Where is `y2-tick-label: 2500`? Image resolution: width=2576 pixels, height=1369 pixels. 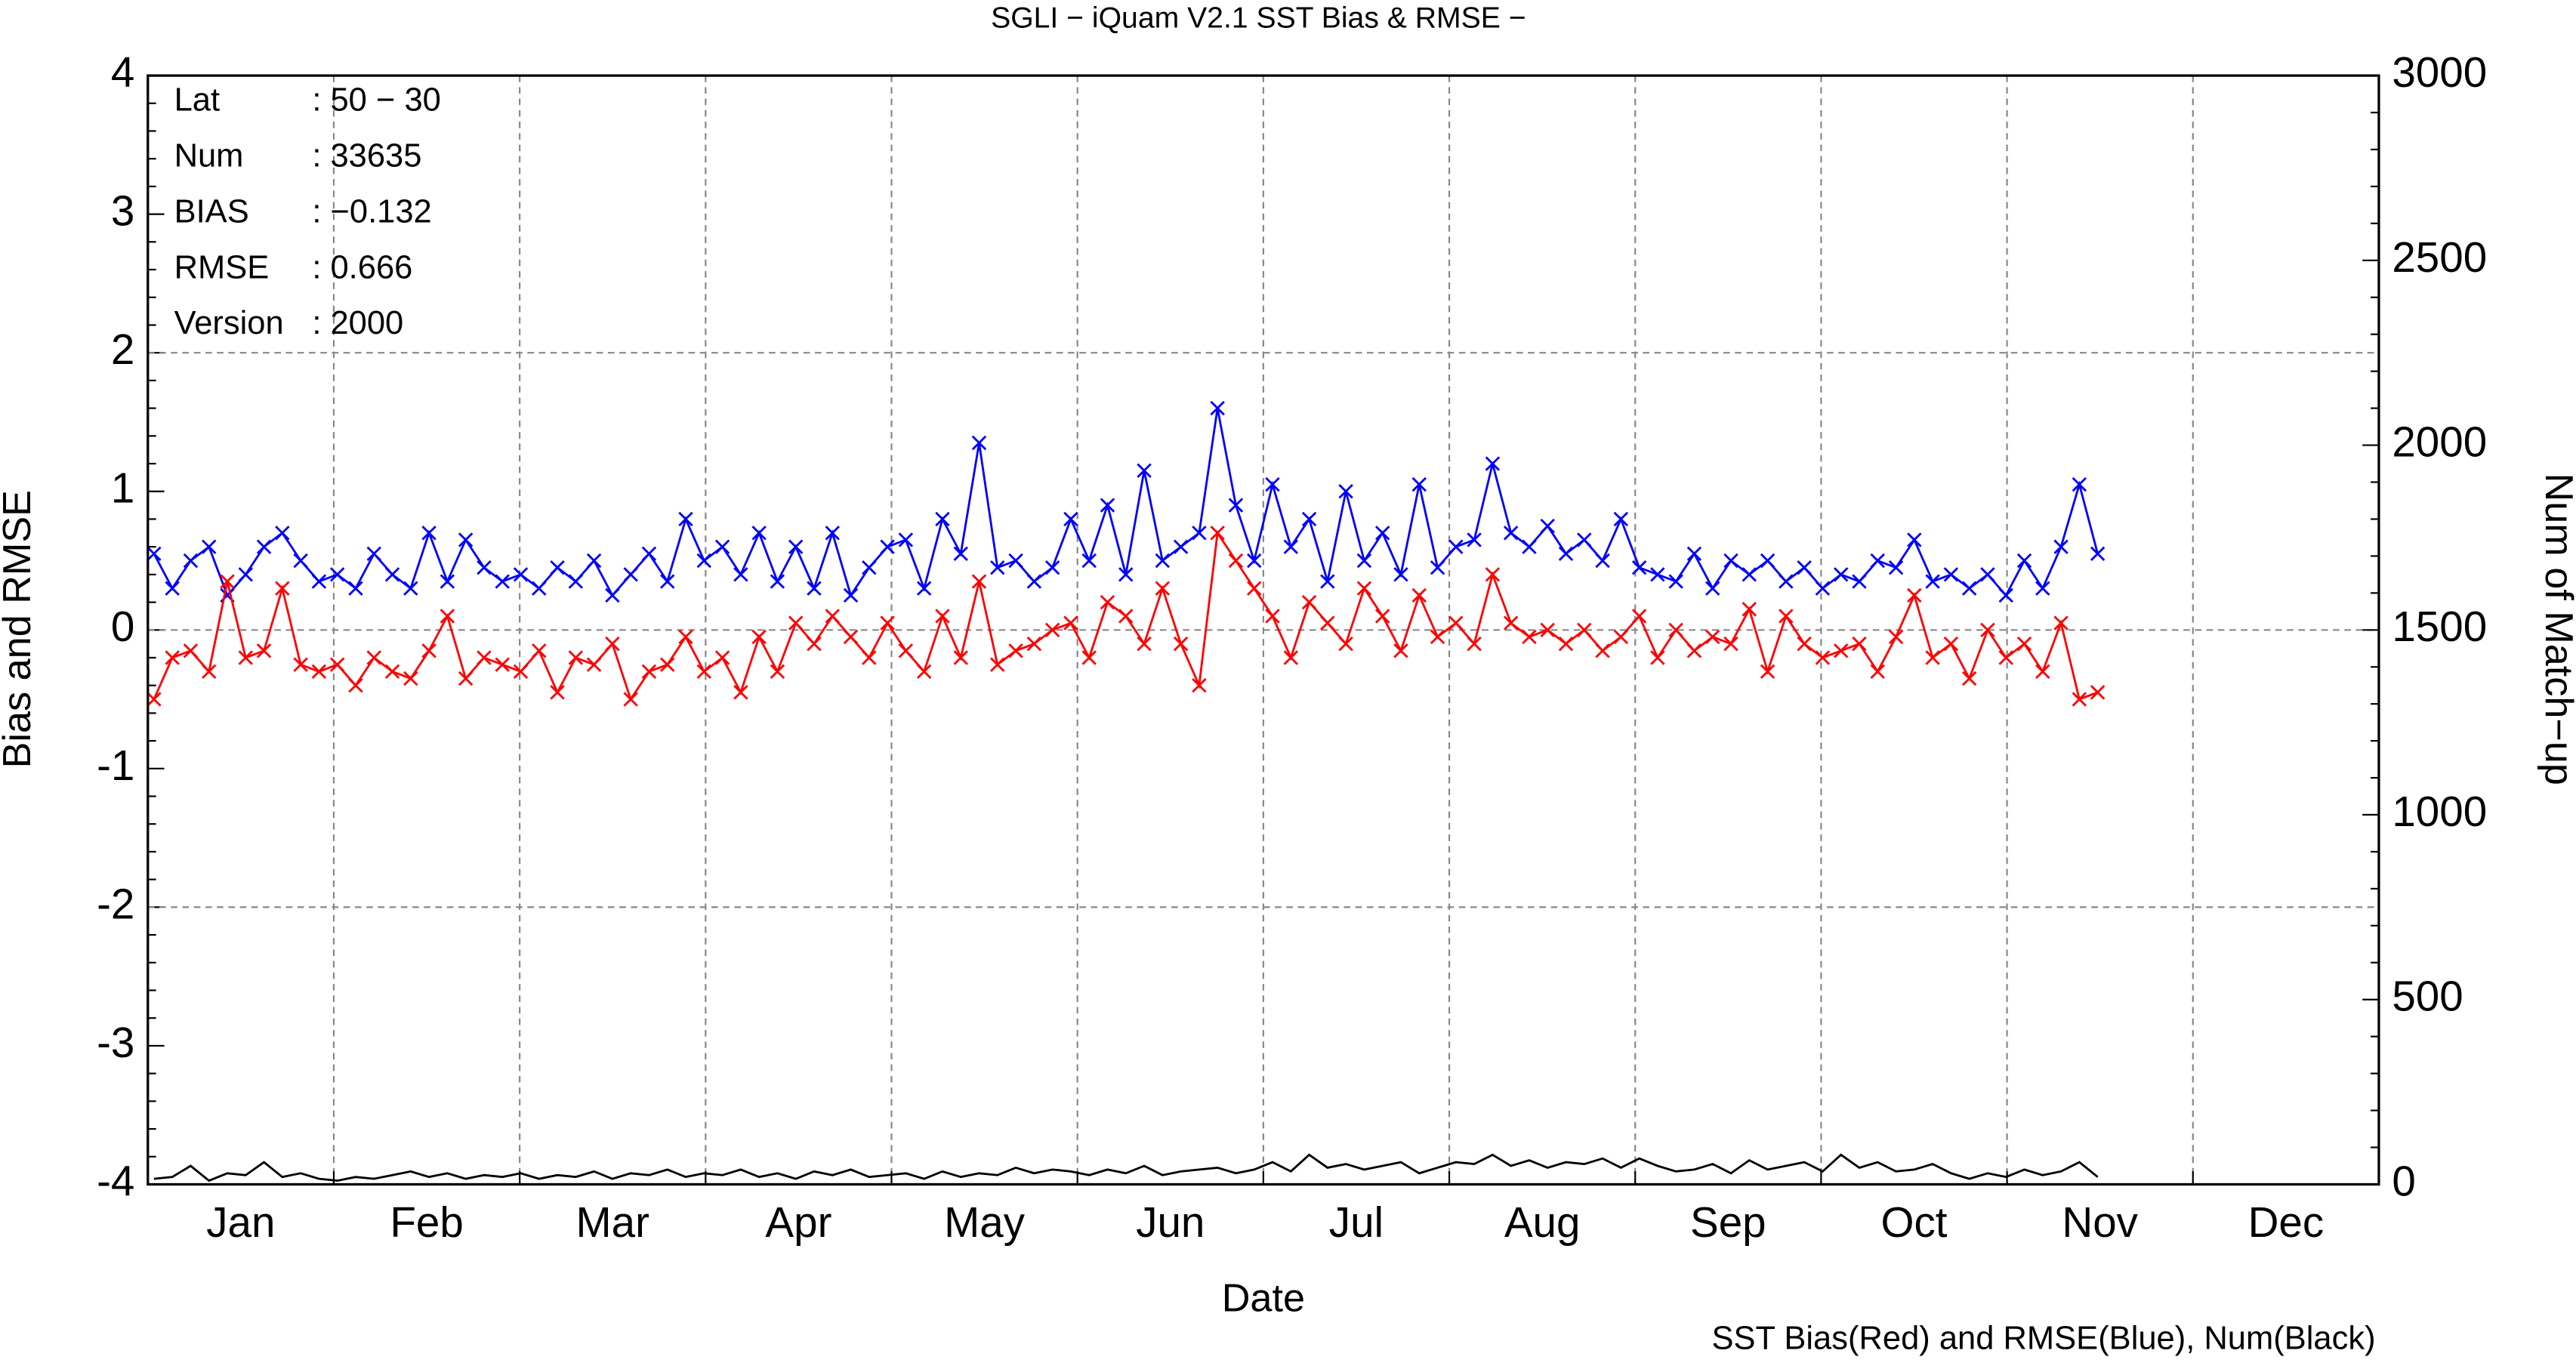 y2-tick-label: 2500 is located at coordinates (2439, 257).